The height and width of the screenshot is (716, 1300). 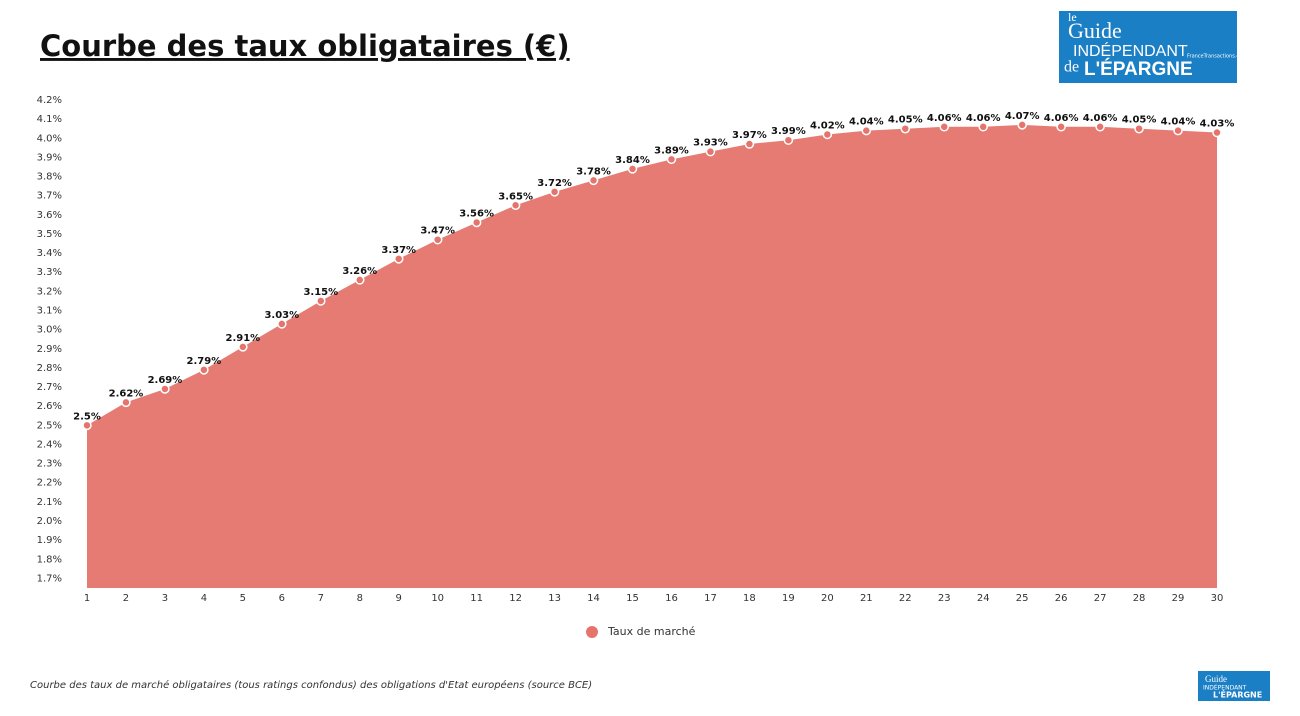 I want to click on x-tick-label: 1, so click(x=87, y=598).